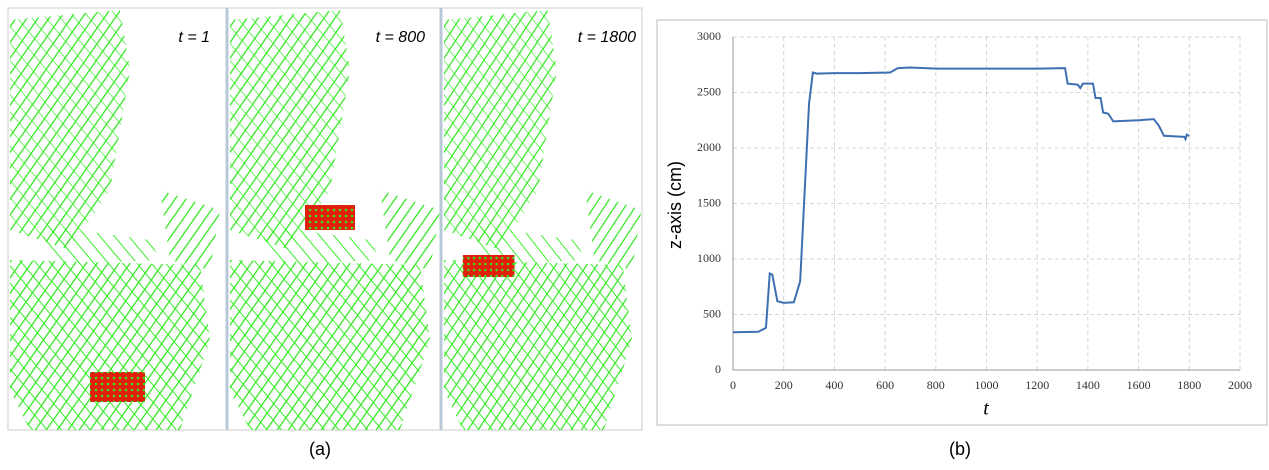 The height and width of the screenshot is (470, 1269). Describe the element at coordinates (986, 409) in the screenshot. I see `x-axis-label: t` at that location.